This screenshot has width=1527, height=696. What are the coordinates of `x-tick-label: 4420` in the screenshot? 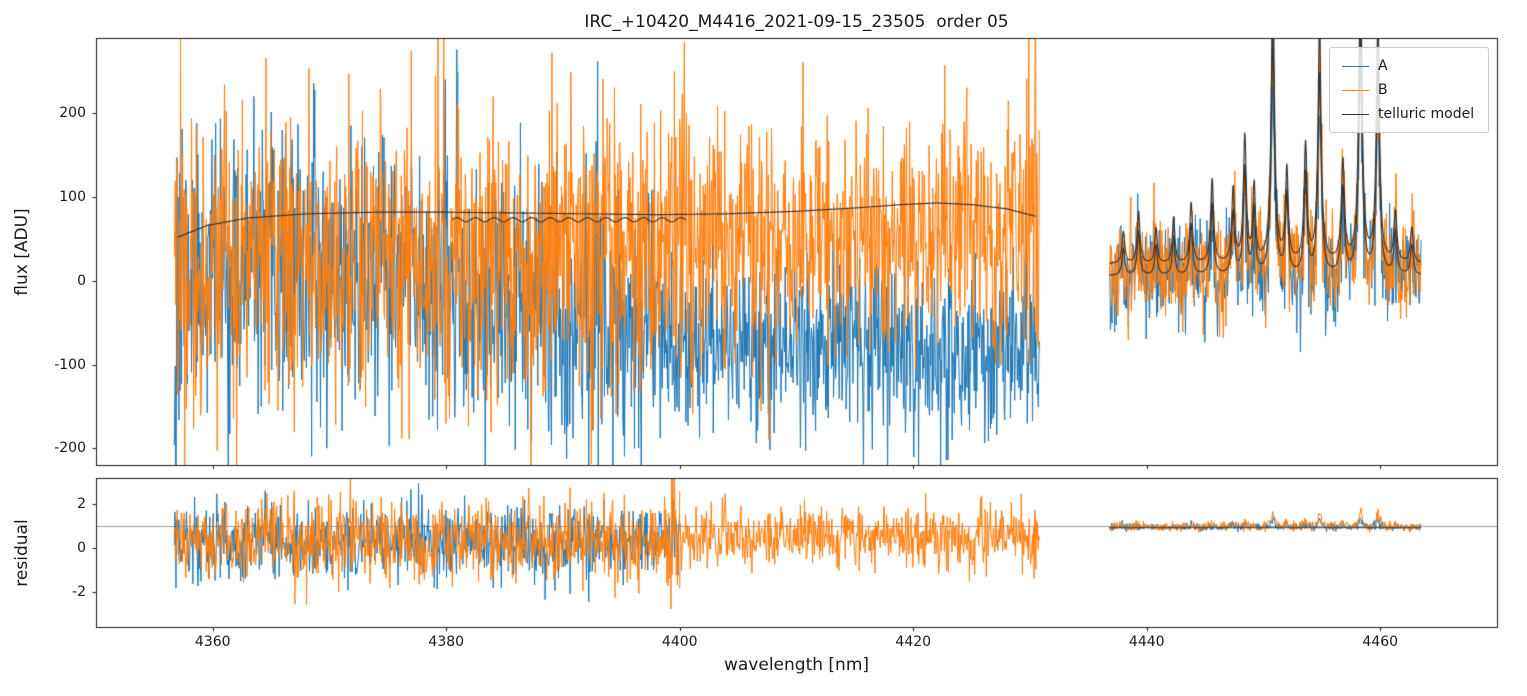 It's located at (913, 642).